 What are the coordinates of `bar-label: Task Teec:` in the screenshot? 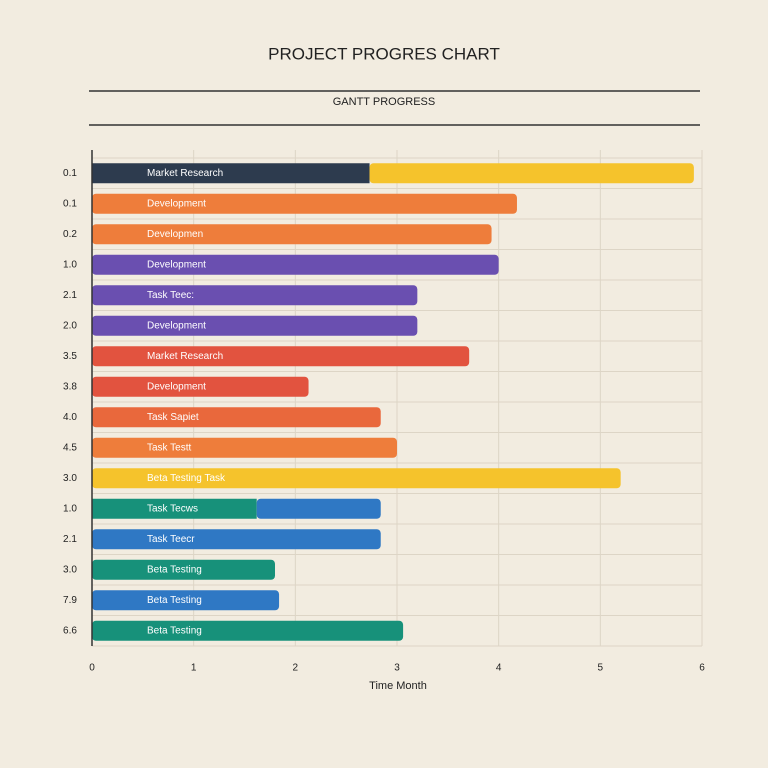 It's located at (170, 295).